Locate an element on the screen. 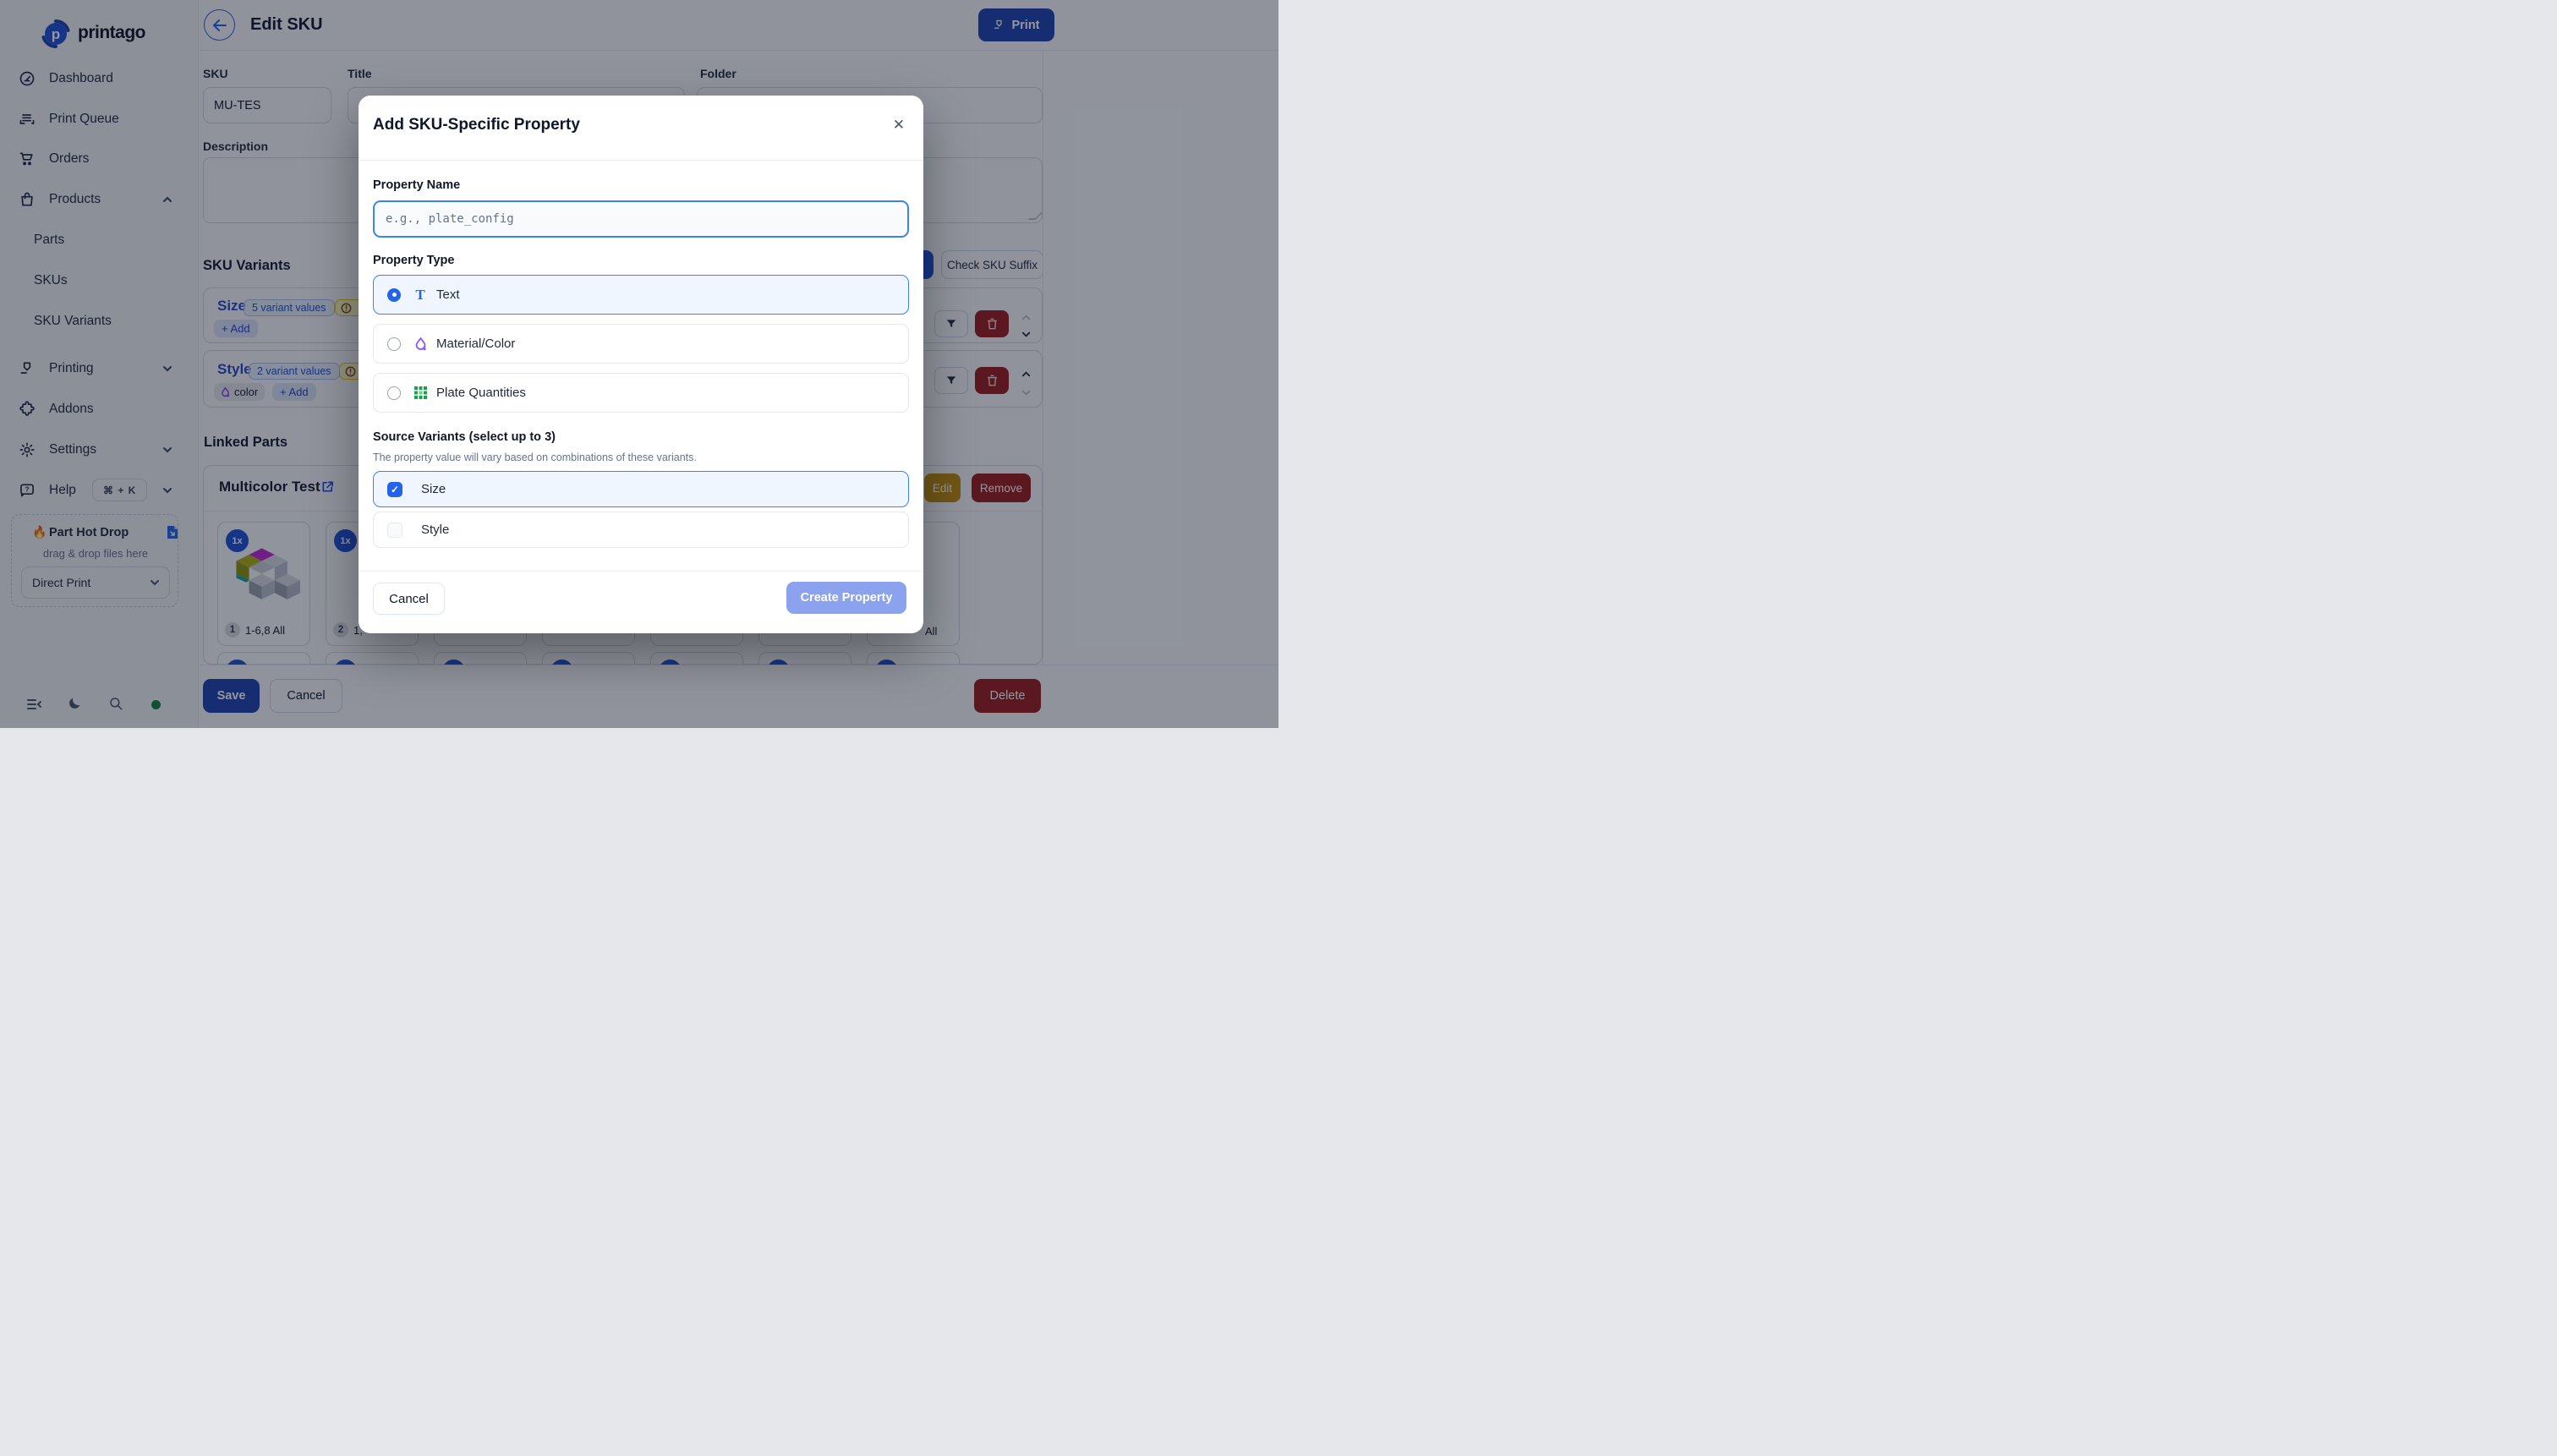 This screenshot has height=1456, width=2557. trash-icon is located at coordinates (992, 381).